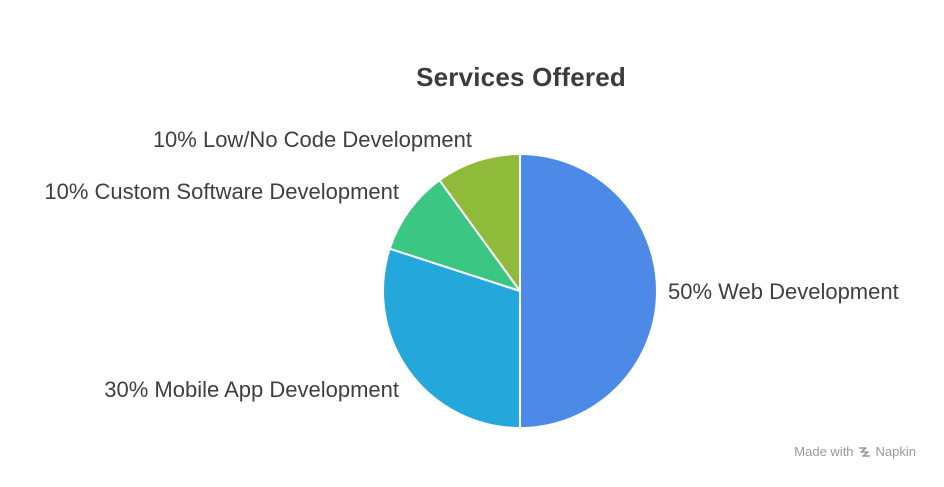  Describe the element at coordinates (479, 222) in the screenshot. I see `pie-slice-low-no-code-development` at that location.